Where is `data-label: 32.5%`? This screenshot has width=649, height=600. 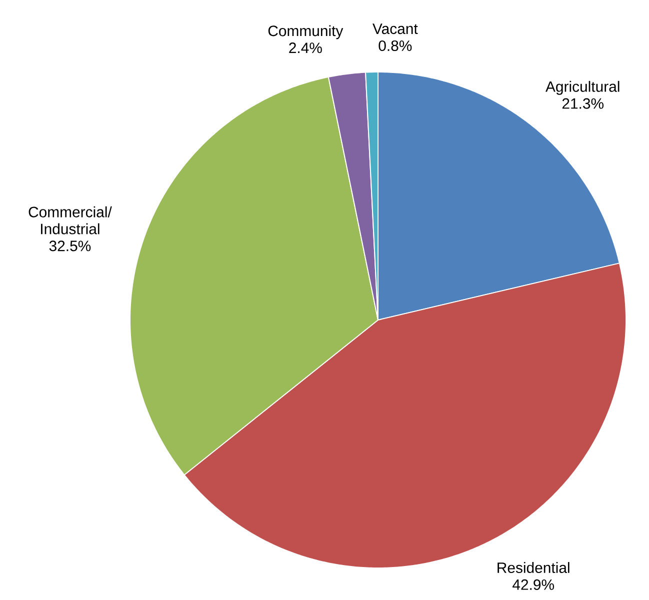
data-label: 32.5% is located at coordinates (70, 246).